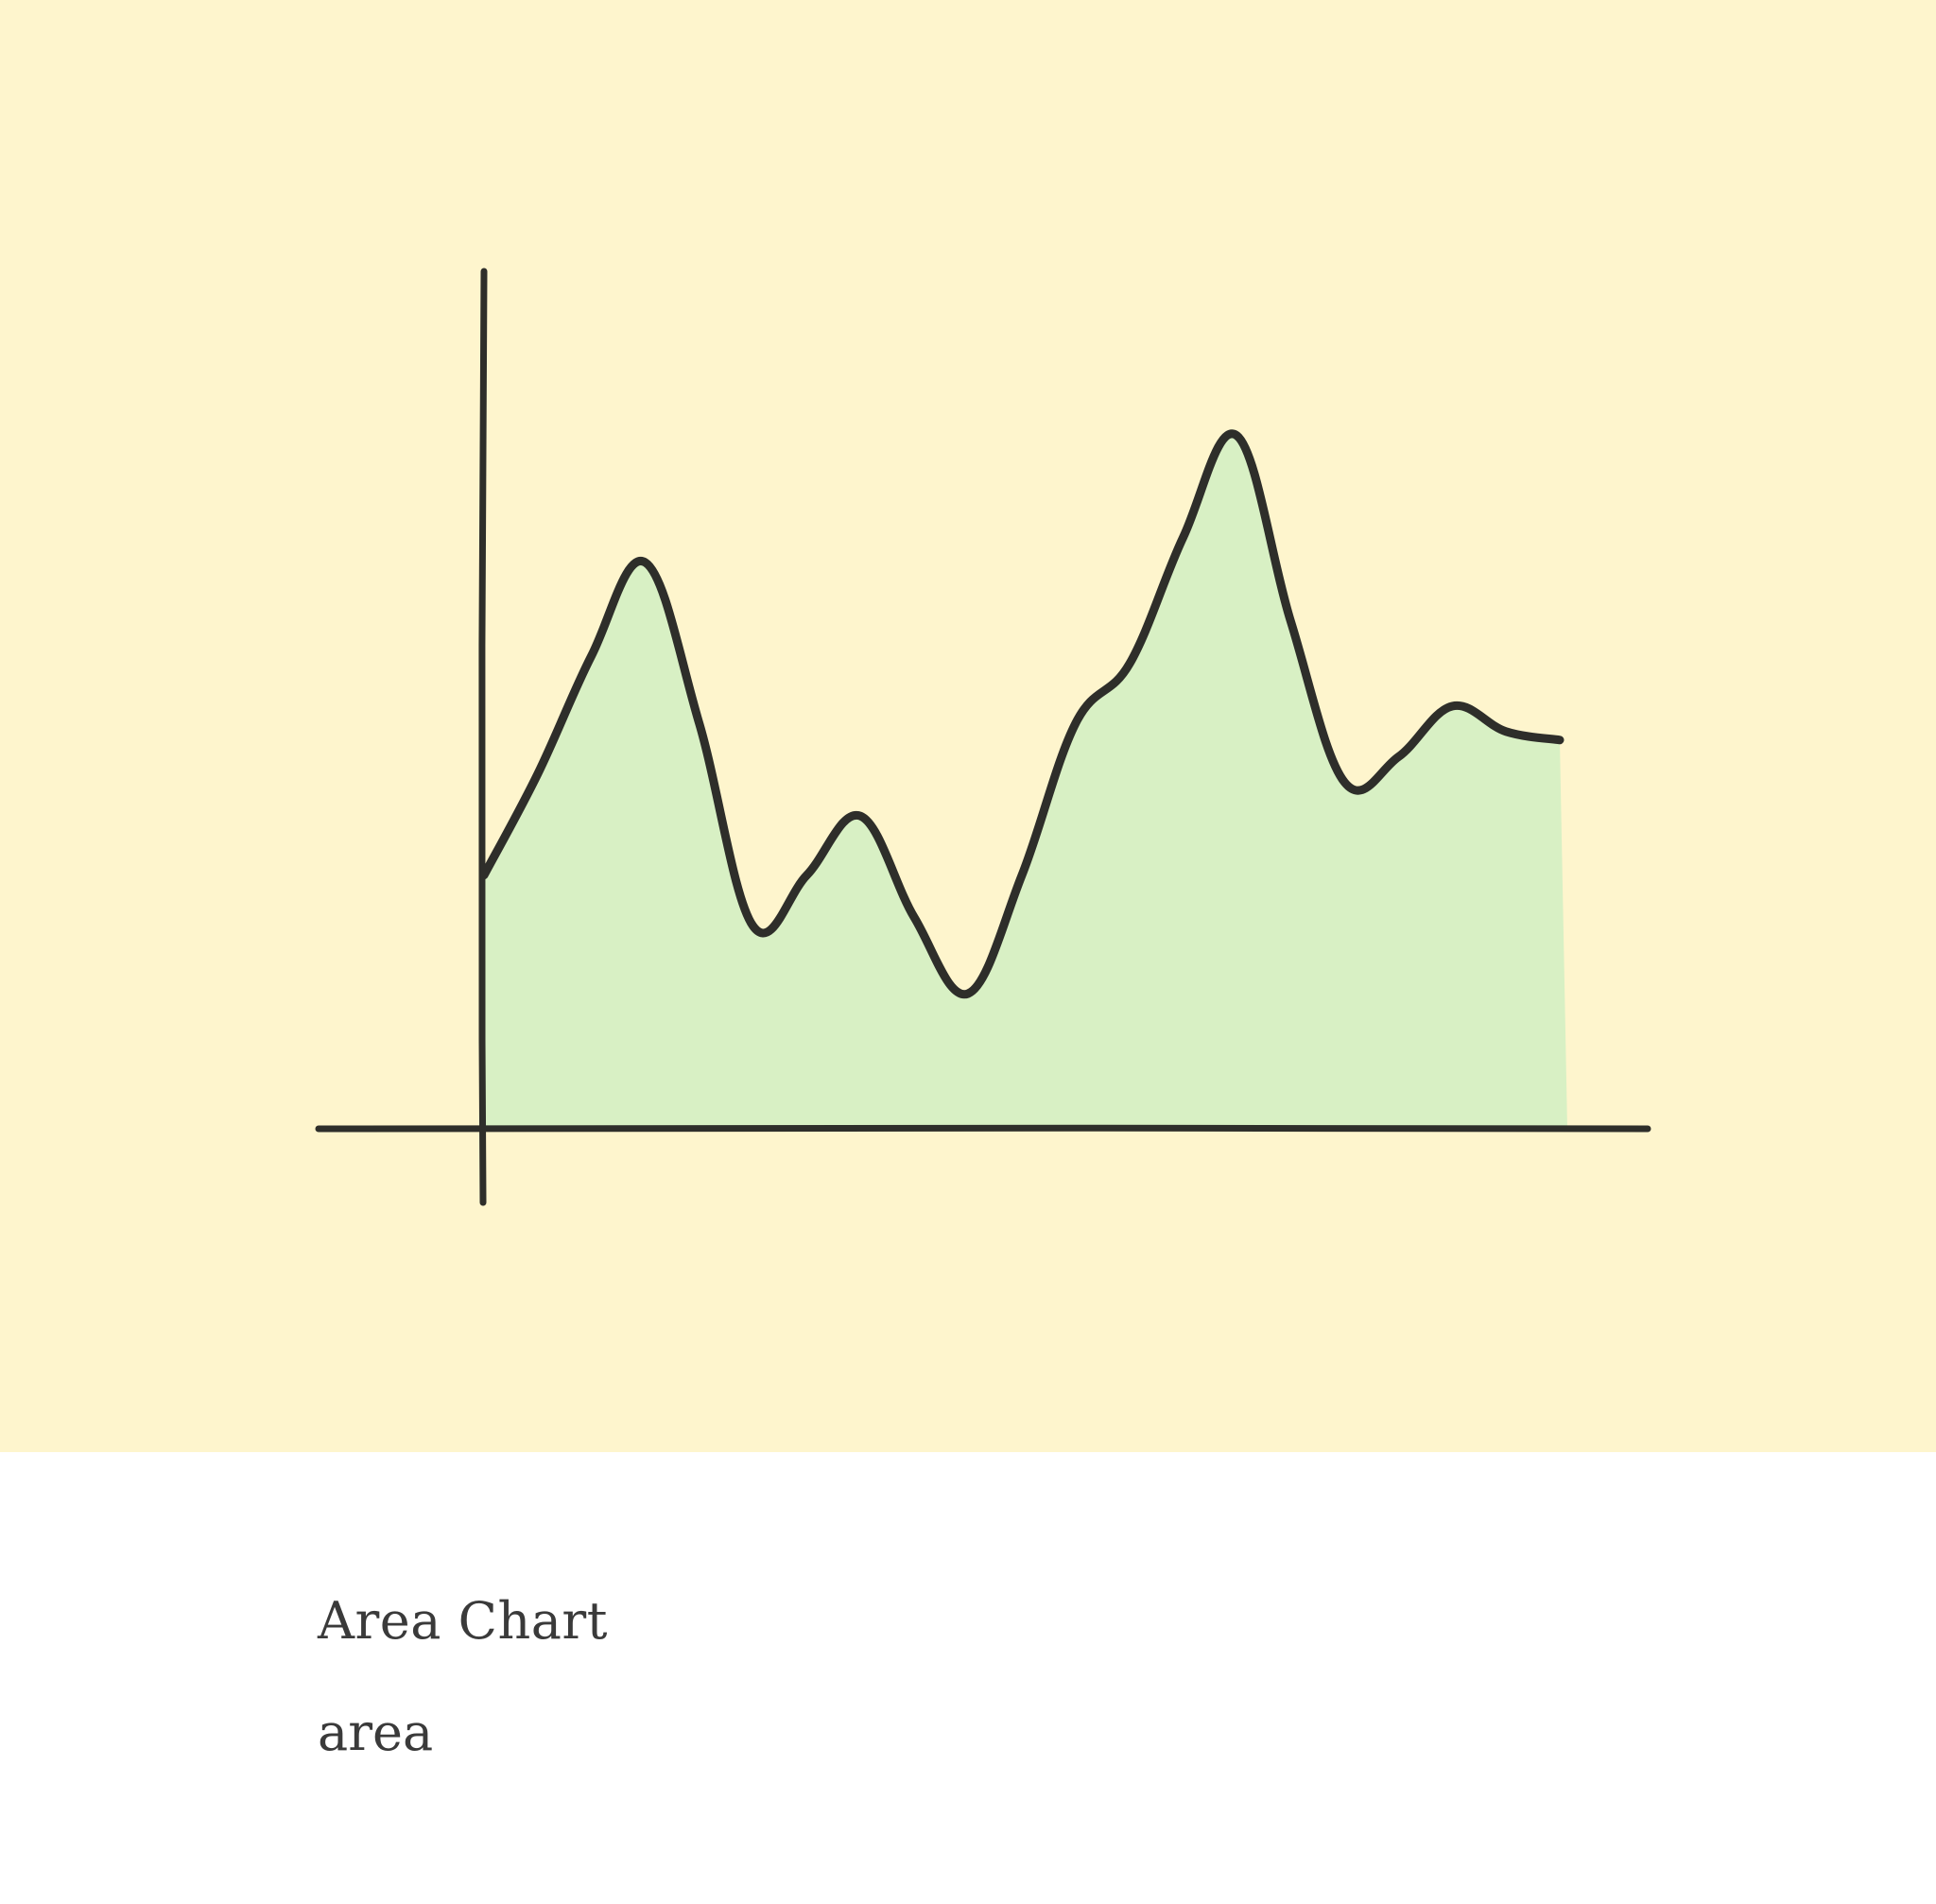  Describe the element at coordinates (376, 1732) in the screenshot. I see `card-subtitle: area` at that location.